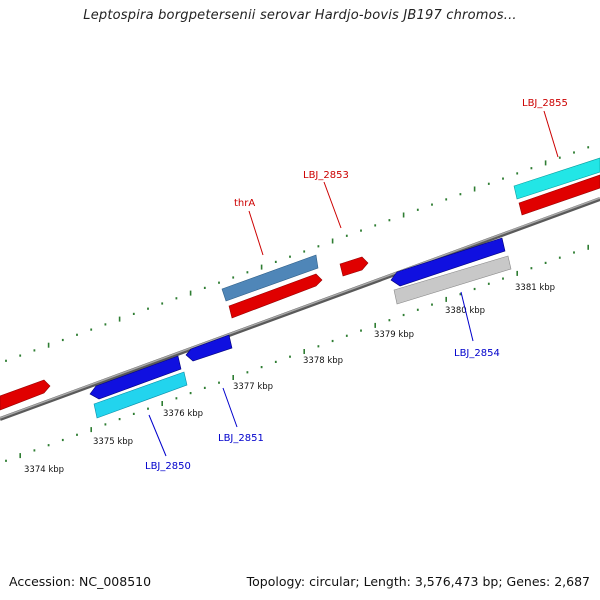 This screenshot has height=600, width=600. What do you see at coordinates (80, 581) in the screenshot?
I see `accession-label: Accession: NC_008510` at bounding box center [80, 581].